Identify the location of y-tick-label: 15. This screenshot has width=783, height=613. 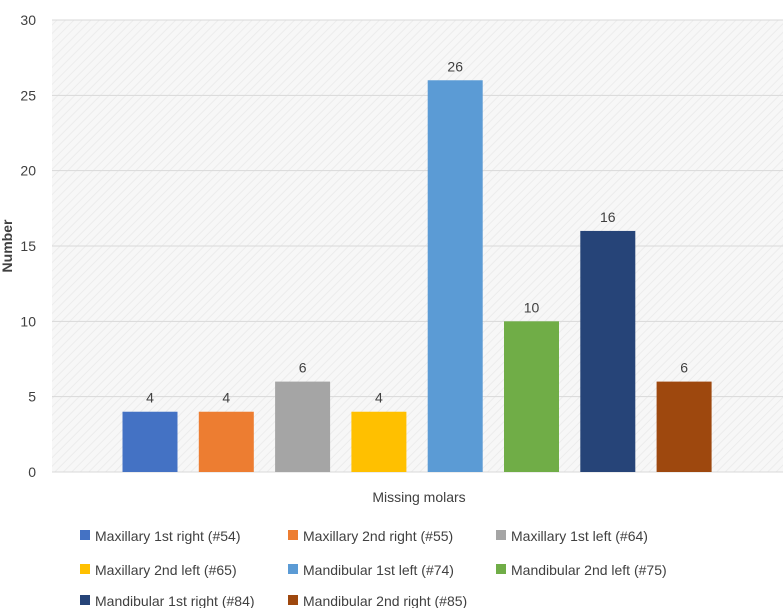
(28, 246).